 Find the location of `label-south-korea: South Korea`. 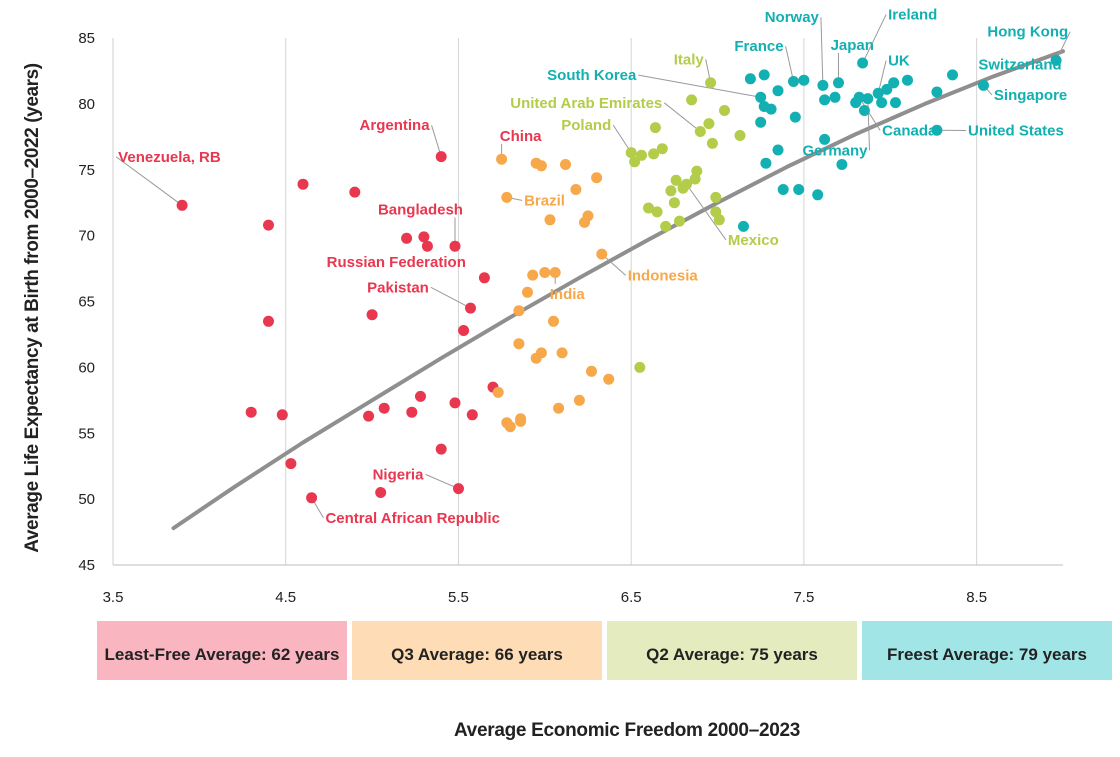

label-south-korea: South Korea is located at coordinates (592, 75).